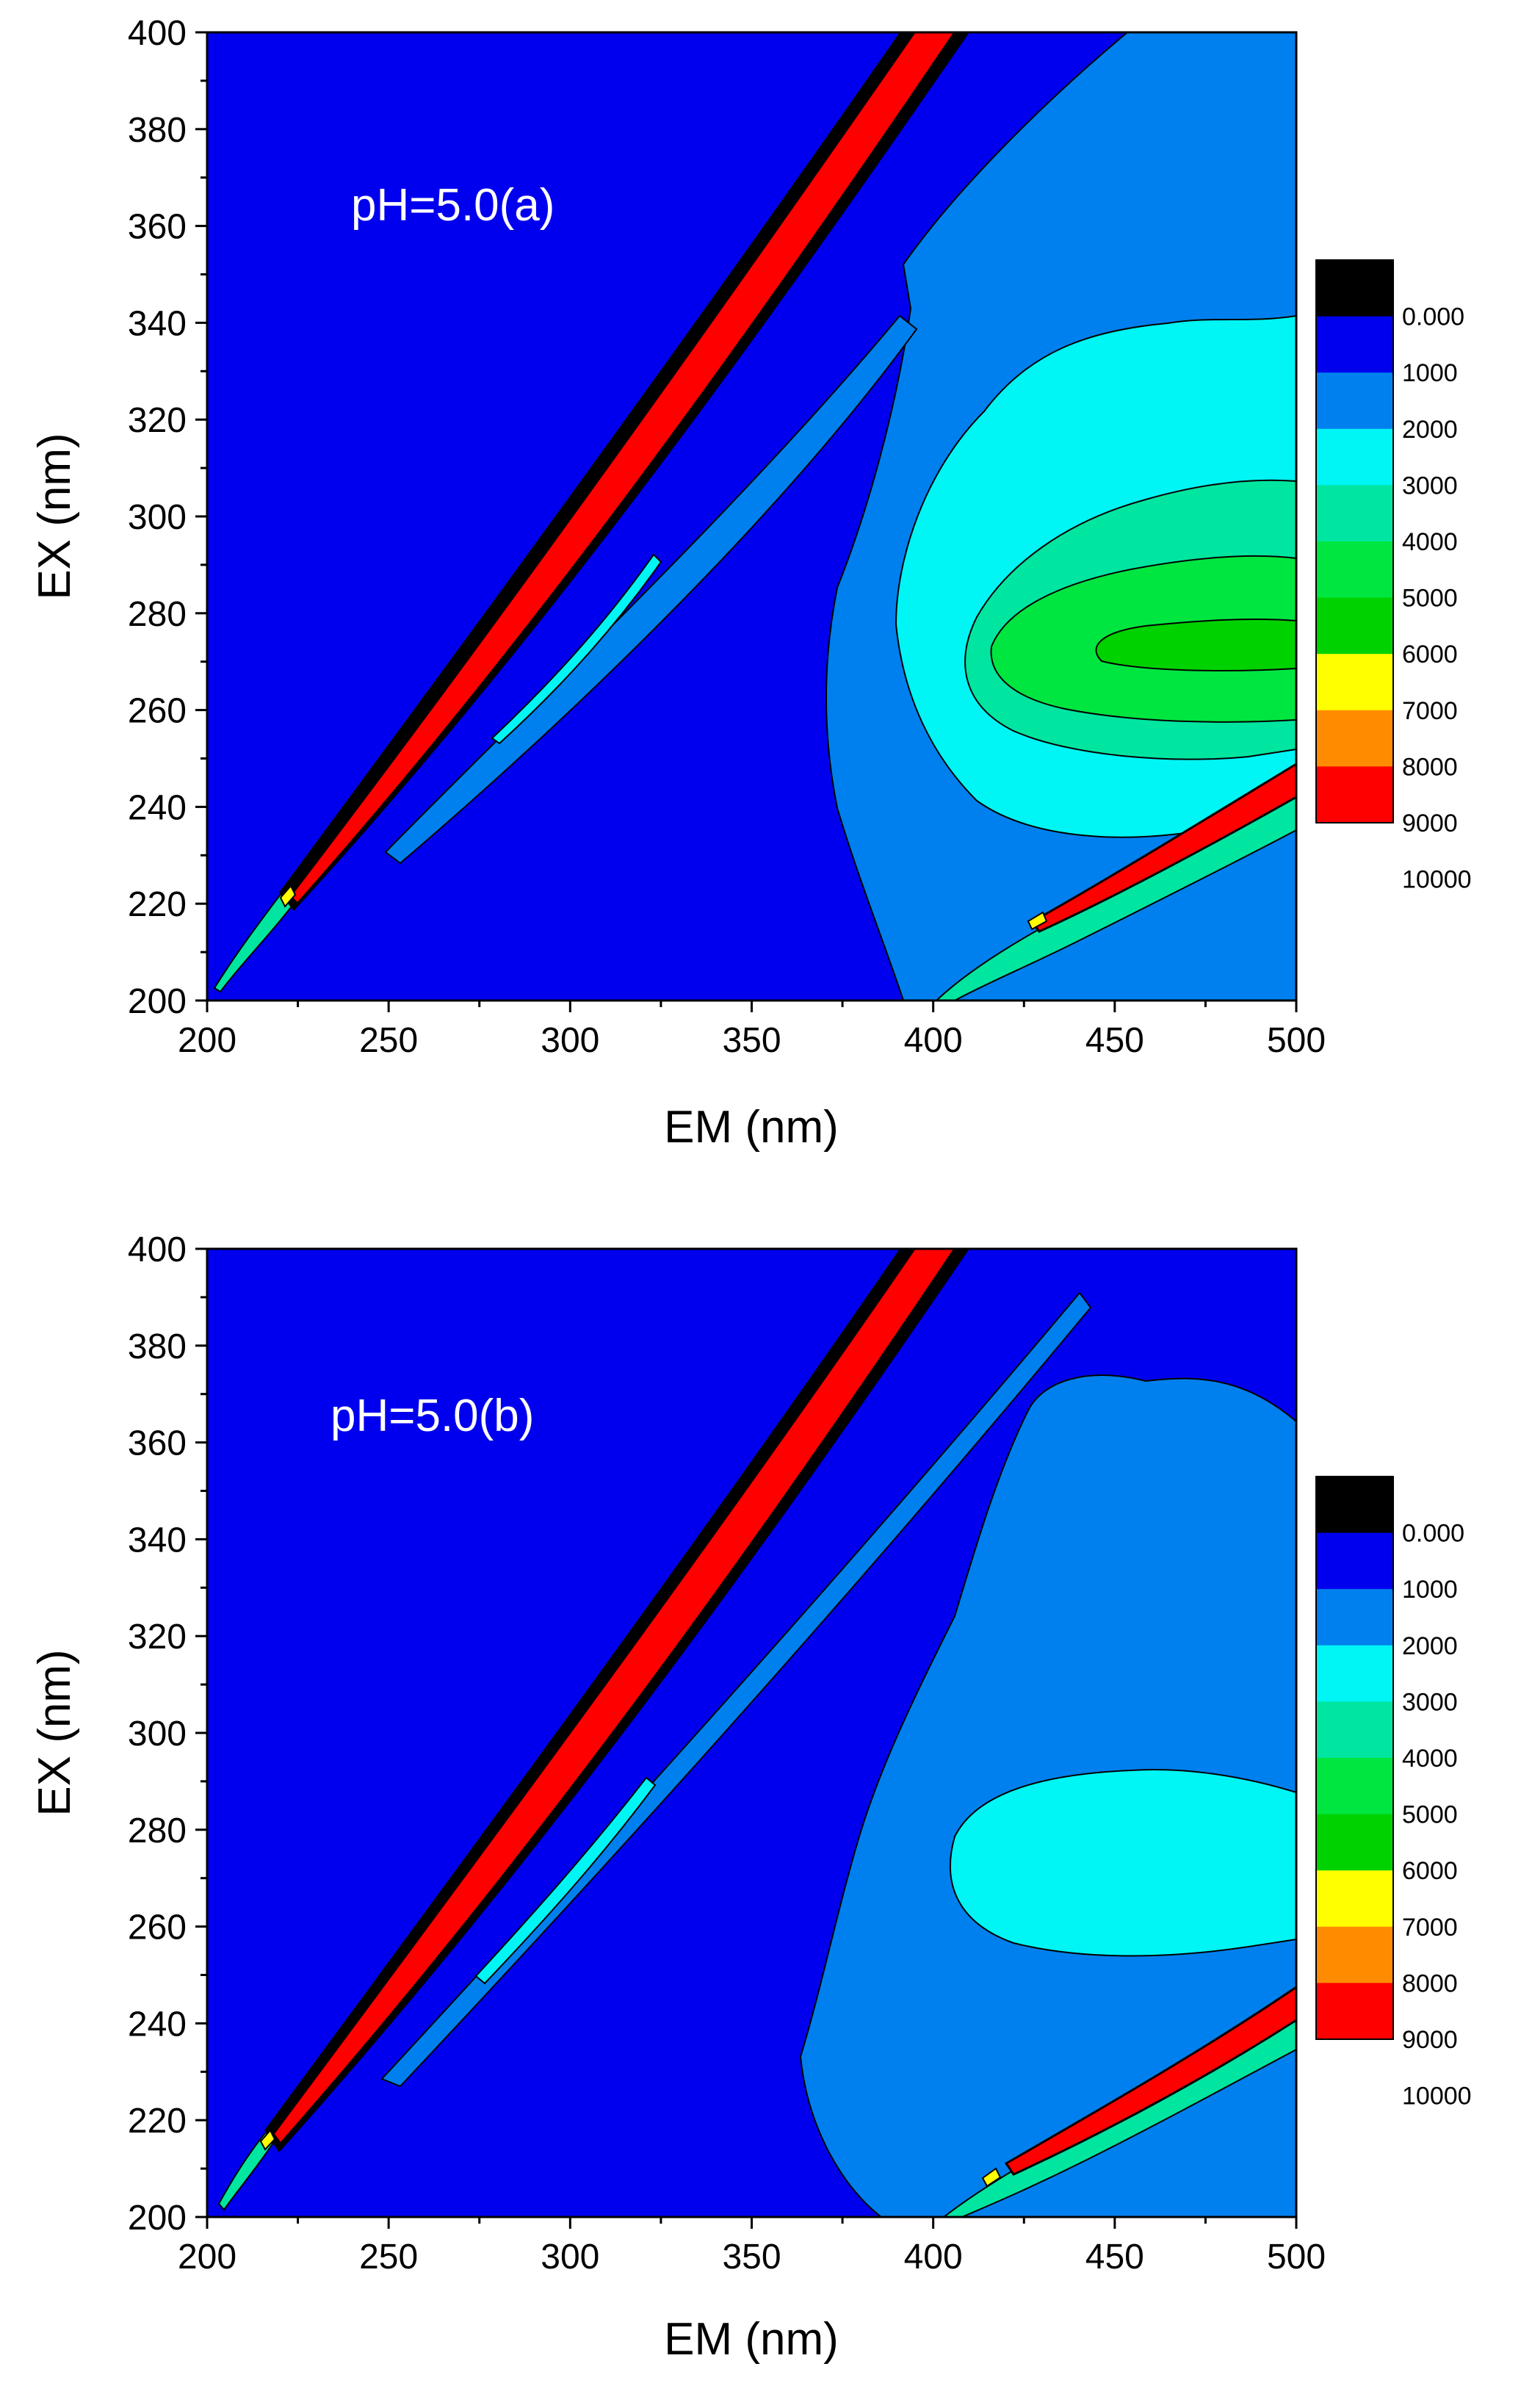  Describe the element at coordinates (157, 2218) in the screenshot. I see `y-tick-label: 200` at that location.